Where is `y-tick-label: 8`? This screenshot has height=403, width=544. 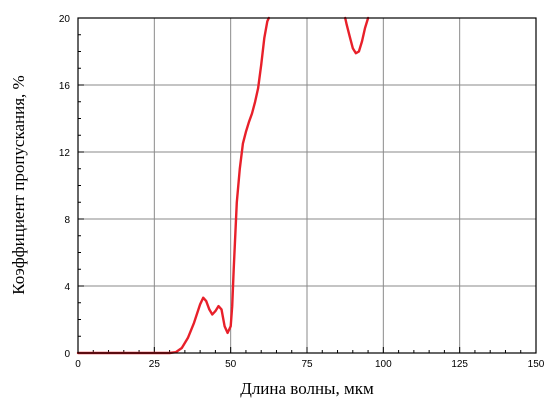
y-tick-label: 8 is located at coordinates (67, 220).